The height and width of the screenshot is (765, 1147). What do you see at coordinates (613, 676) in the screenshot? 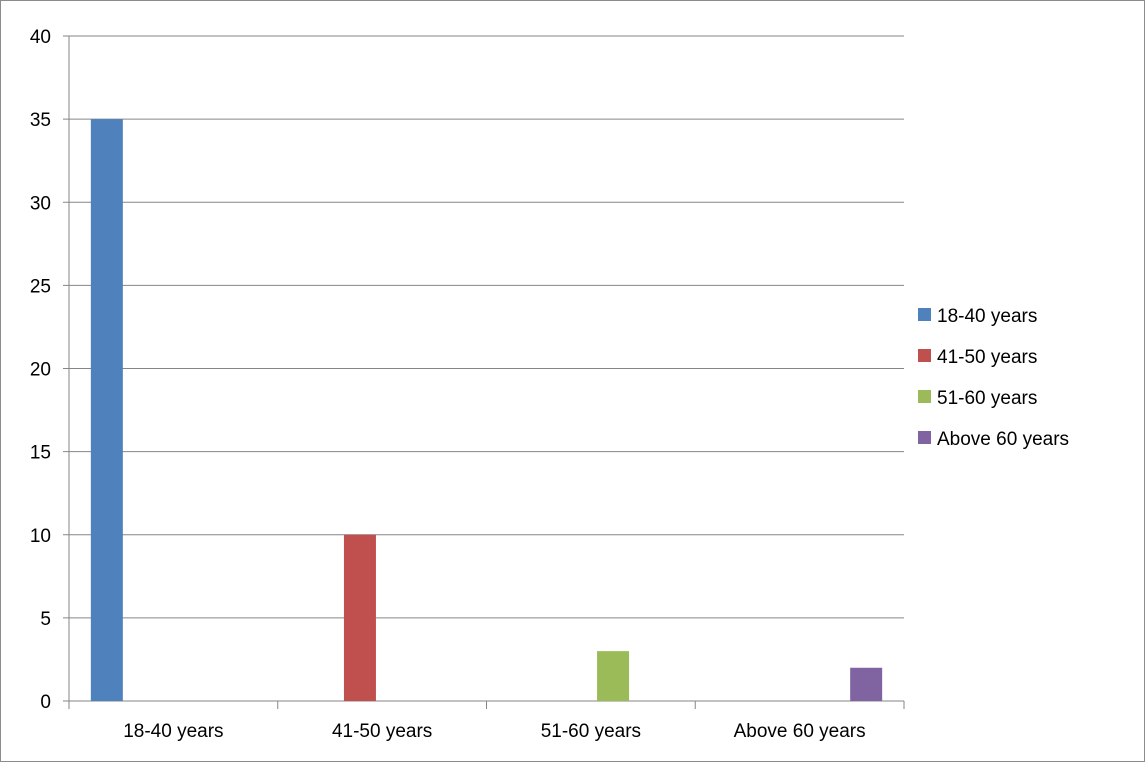
I see `bar-51-60-years` at bounding box center [613, 676].